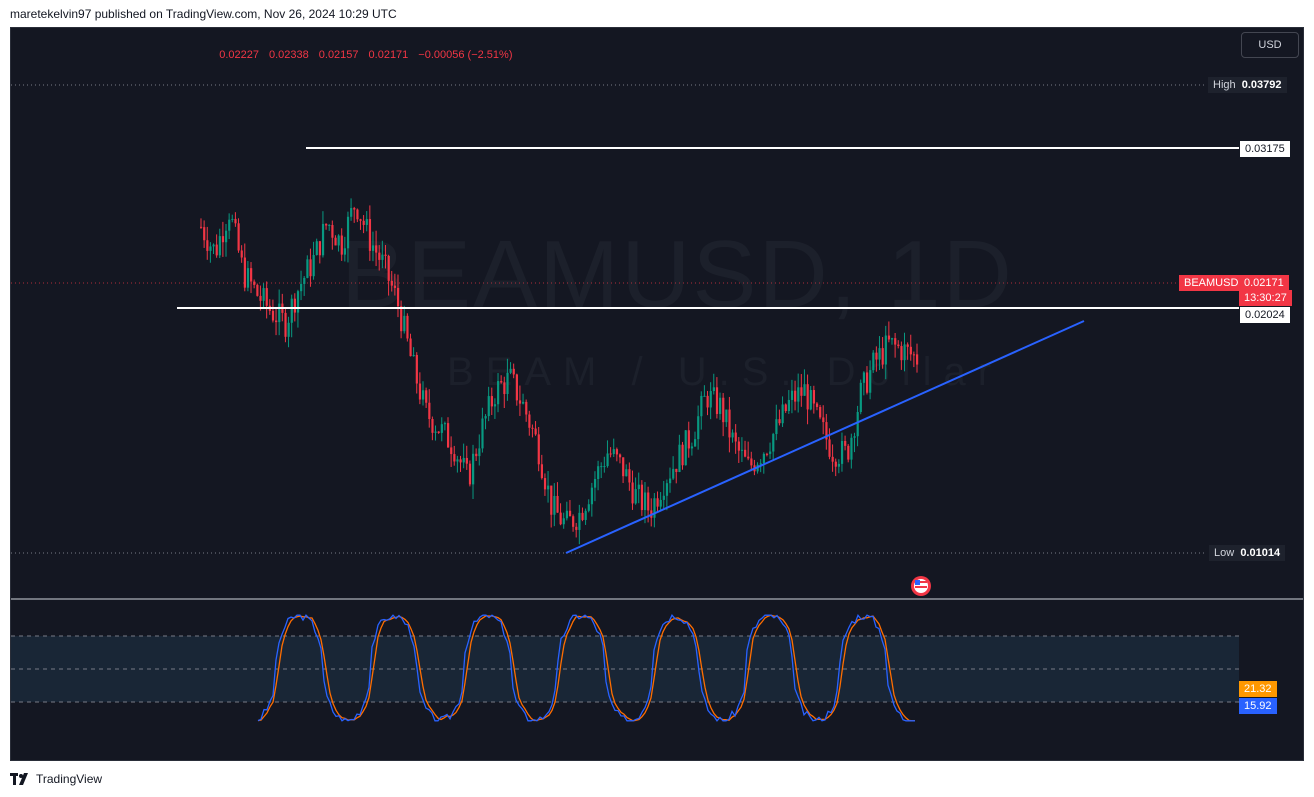 Image resolution: width=1314 pixels, height=797 pixels. Describe the element at coordinates (465, 55) in the screenshot. I see `ohlc-change: −0.00056 (−2.51%)` at that location.